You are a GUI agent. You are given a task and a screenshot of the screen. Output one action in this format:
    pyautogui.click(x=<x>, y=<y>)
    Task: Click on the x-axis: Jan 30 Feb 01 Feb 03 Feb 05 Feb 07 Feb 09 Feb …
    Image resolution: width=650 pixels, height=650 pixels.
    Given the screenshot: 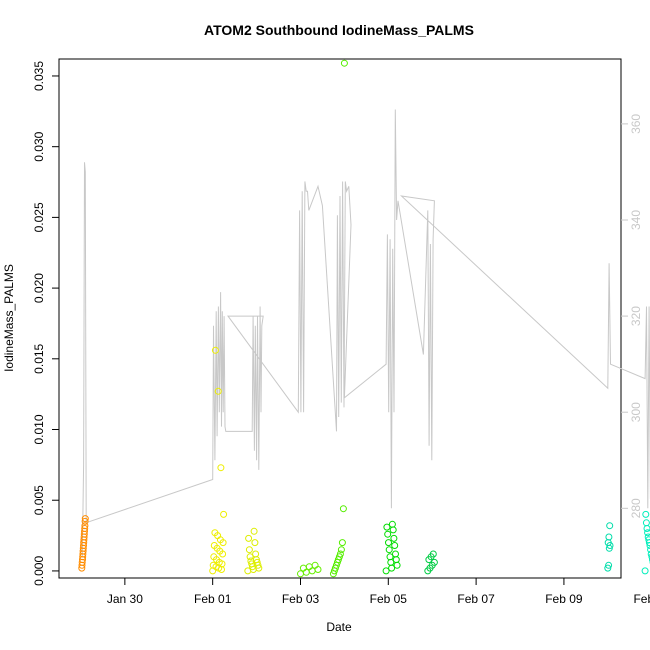 What is the action you would take?
    pyautogui.click(x=378, y=592)
    